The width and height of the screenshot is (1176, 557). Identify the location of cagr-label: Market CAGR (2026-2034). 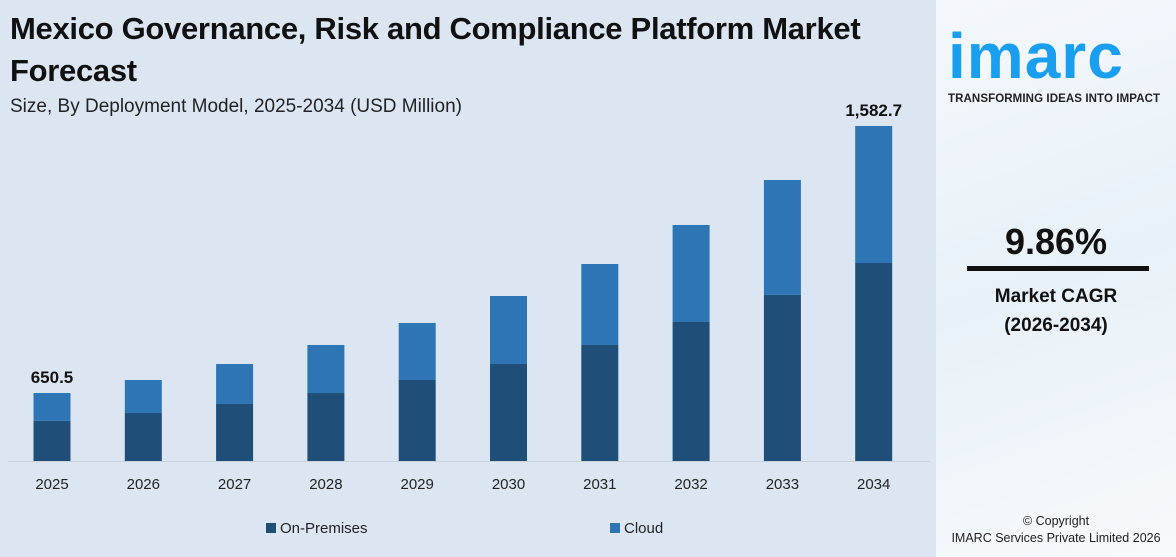
(1056, 311).